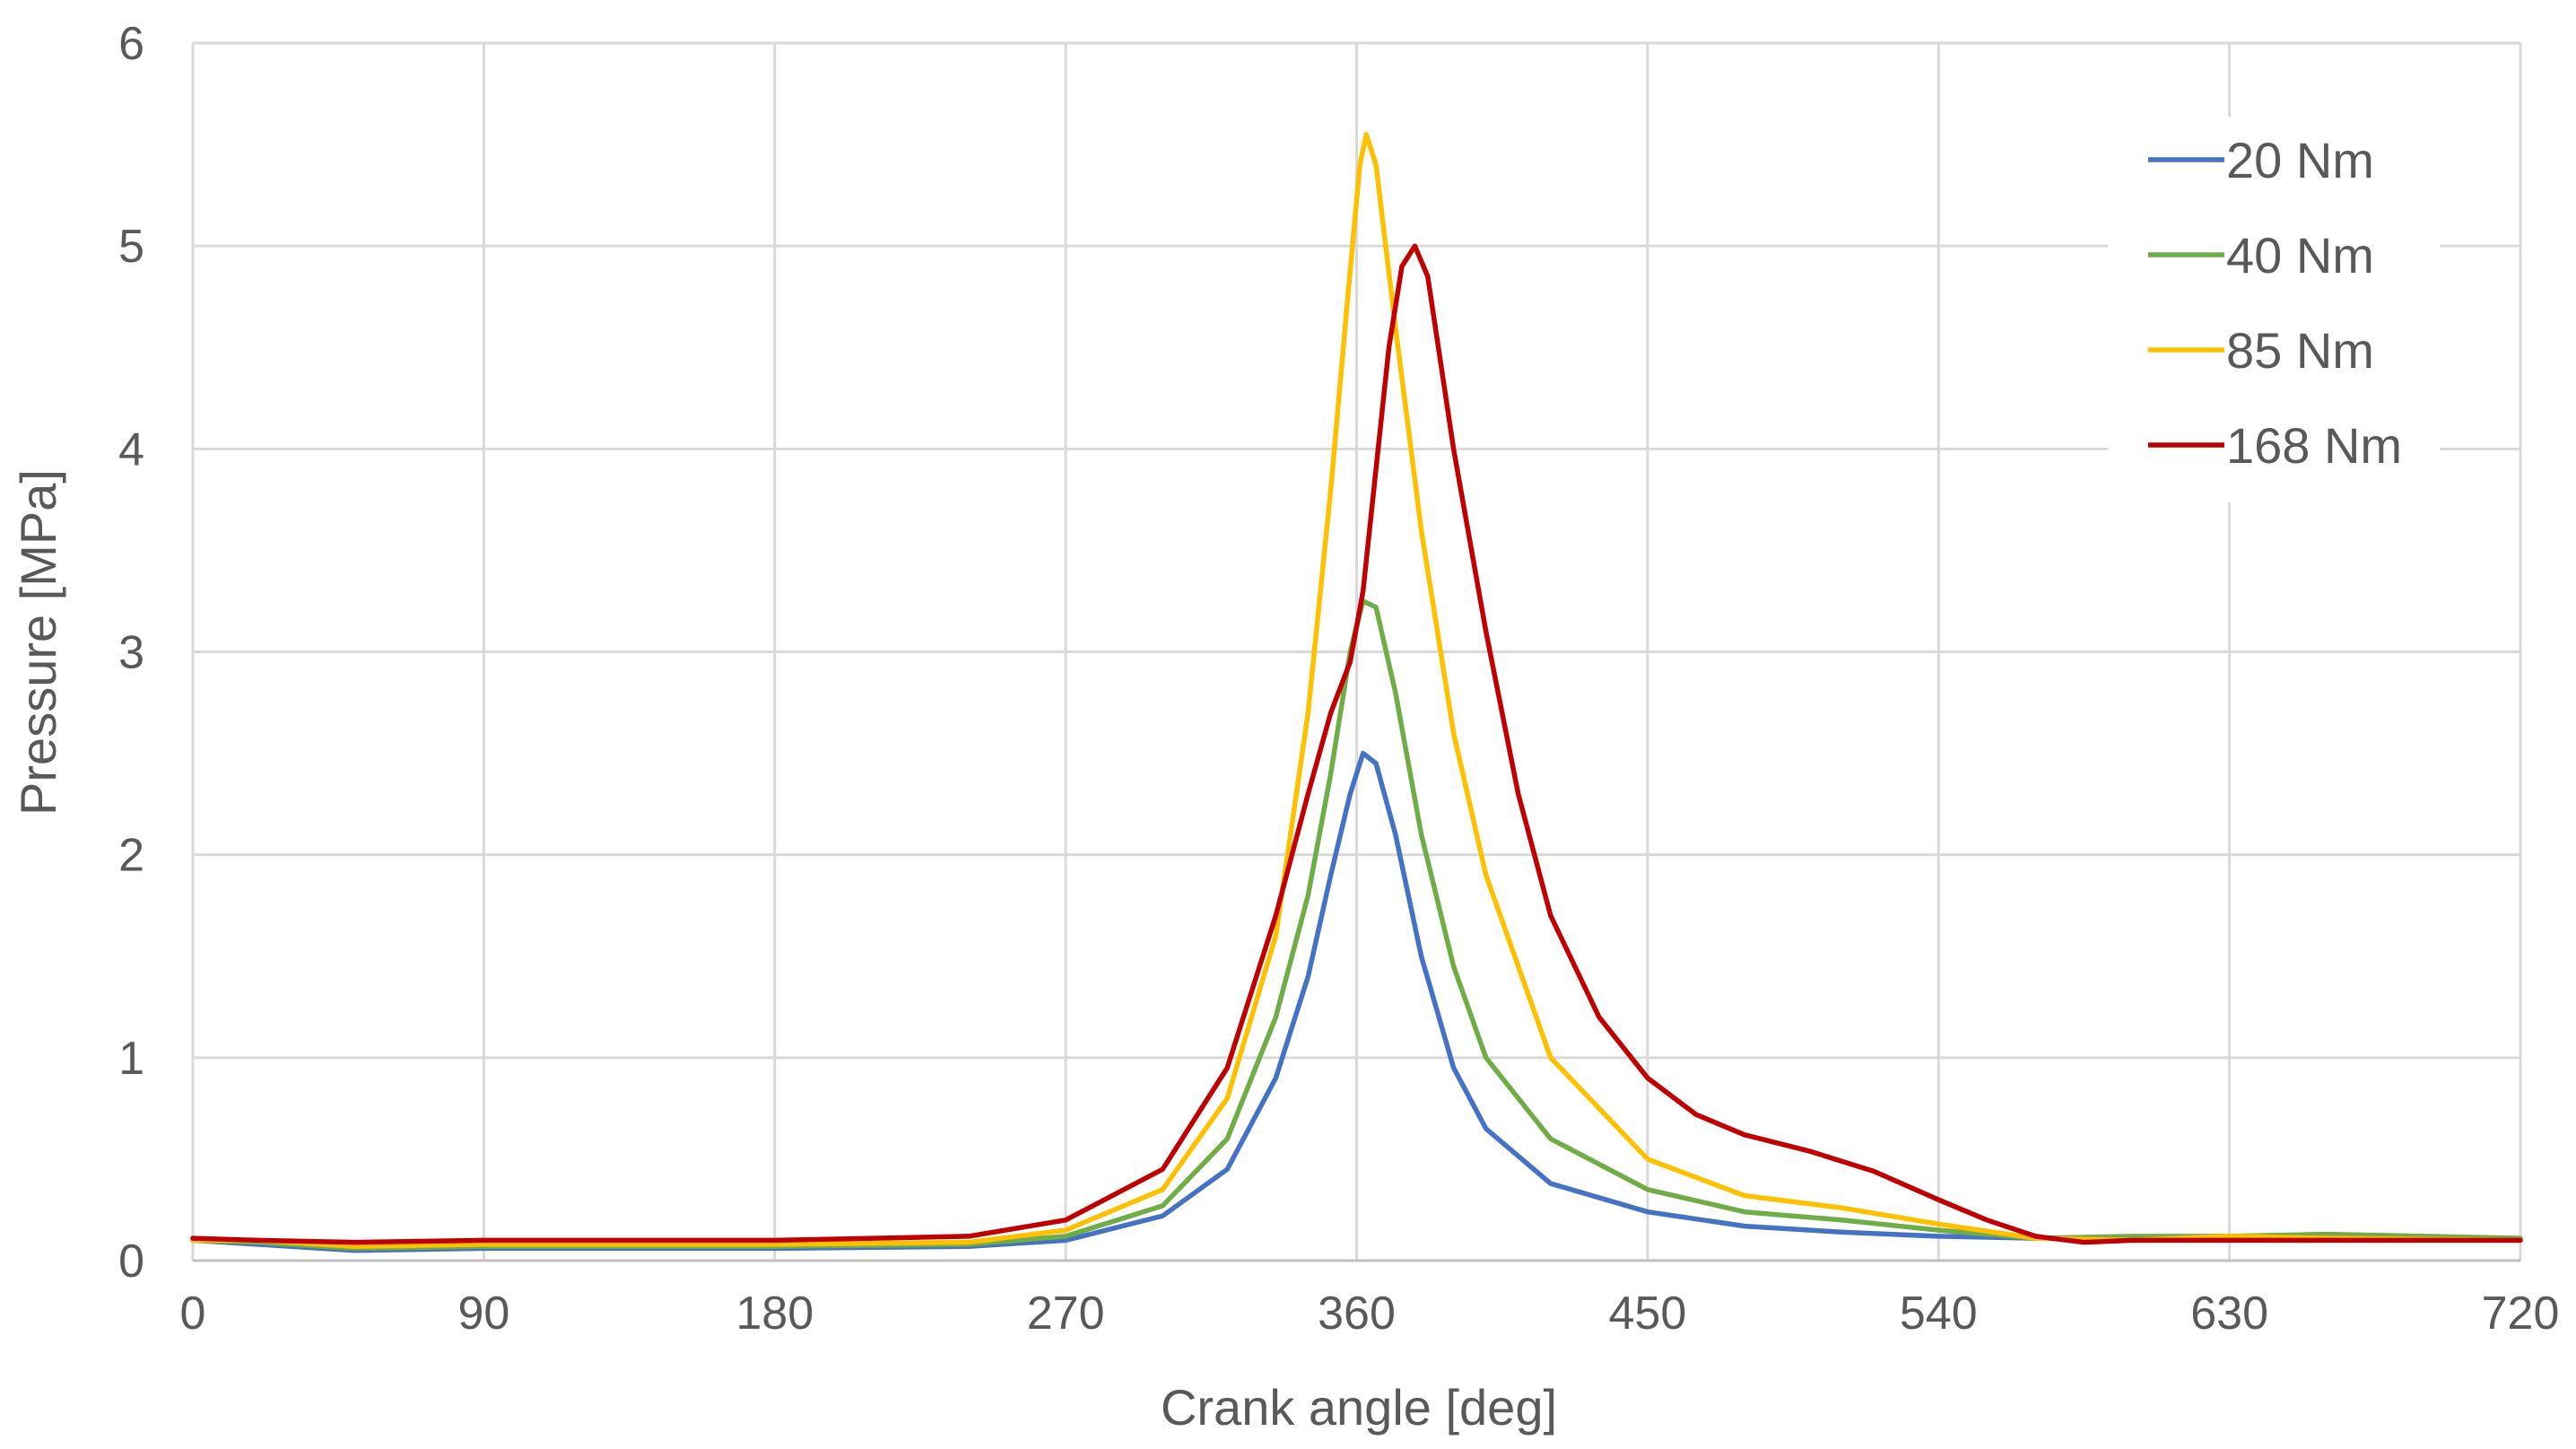 The height and width of the screenshot is (1449, 2576). Describe the element at coordinates (1066, 1314) in the screenshot. I see `x-tick-label-3: 270` at that location.